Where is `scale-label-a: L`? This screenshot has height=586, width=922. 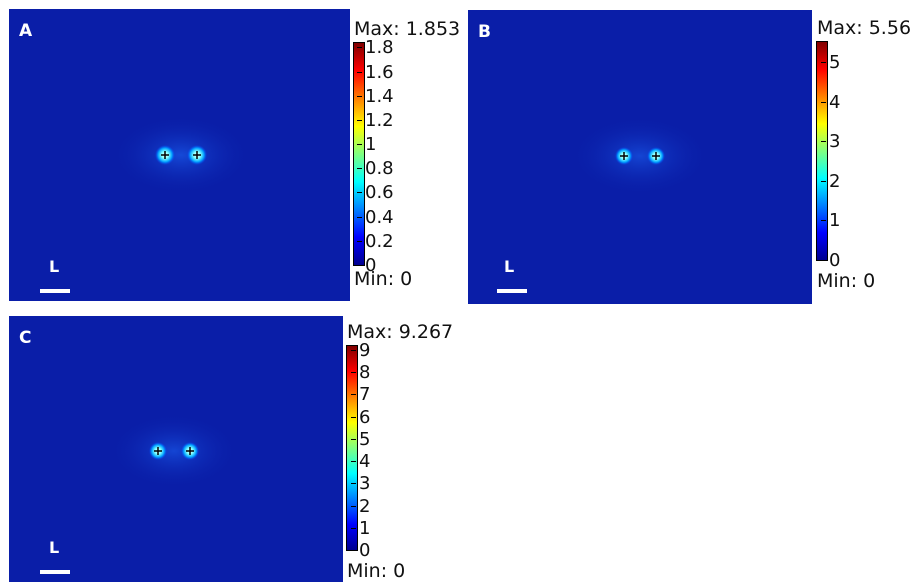 scale-label-a: L is located at coordinates (54, 266).